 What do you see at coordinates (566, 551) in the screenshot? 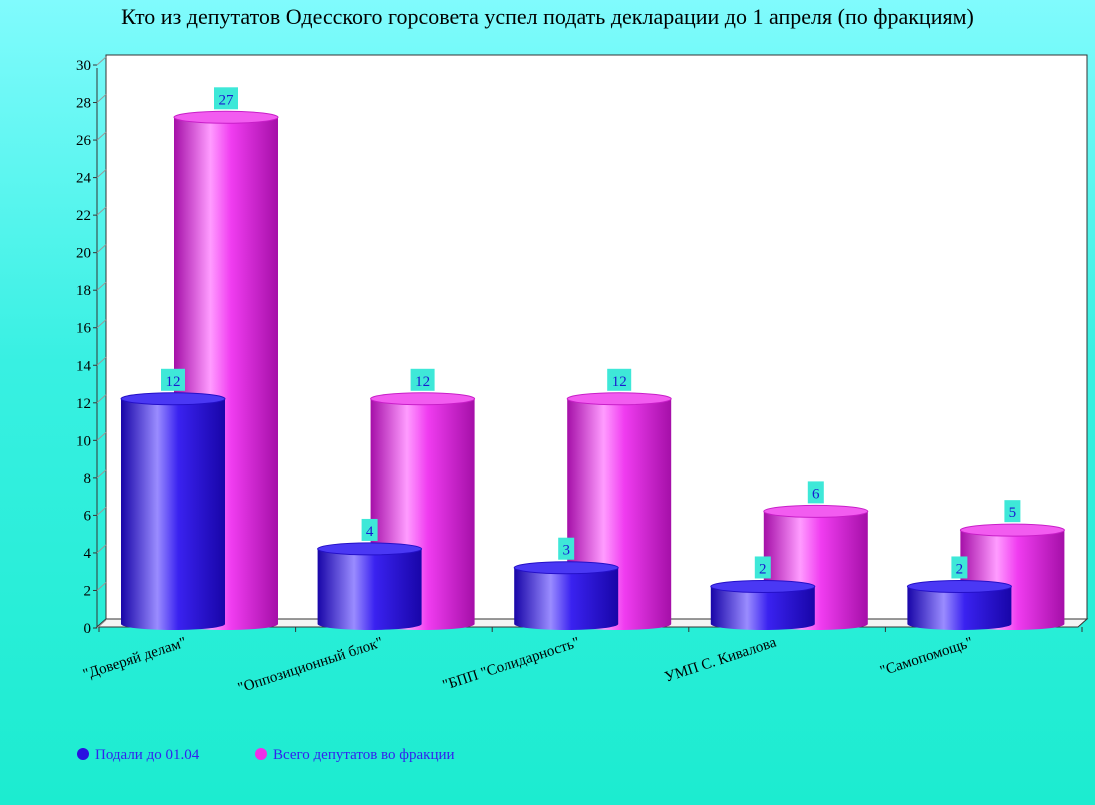
I see `data-label: 3` at bounding box center [566, 551].